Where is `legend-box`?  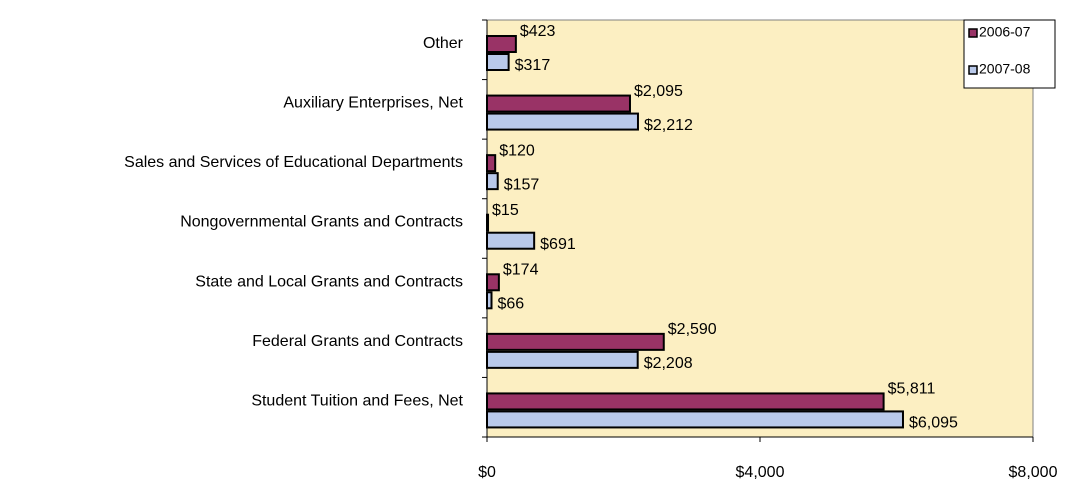 legend-box is located at coordinates (1009, 54).